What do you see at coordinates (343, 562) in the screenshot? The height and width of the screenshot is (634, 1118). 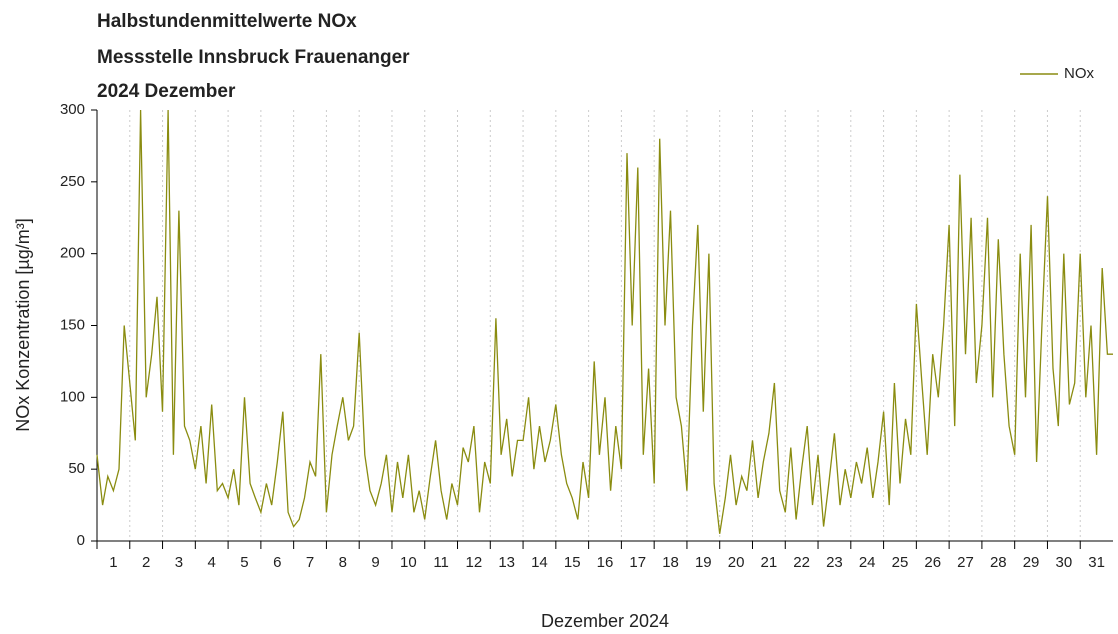 I see `x-tick-label: 8` at bounding box center [343, 562].